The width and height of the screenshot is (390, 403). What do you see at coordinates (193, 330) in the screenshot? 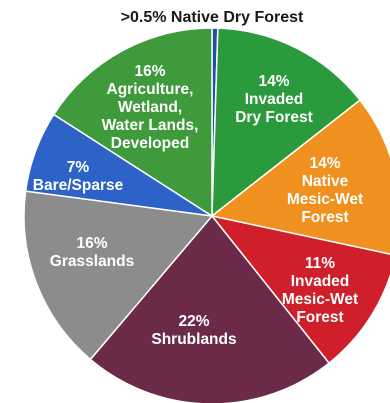
I see `slice-label-5: 22% Shrublands` at bounding box center [193, 330].